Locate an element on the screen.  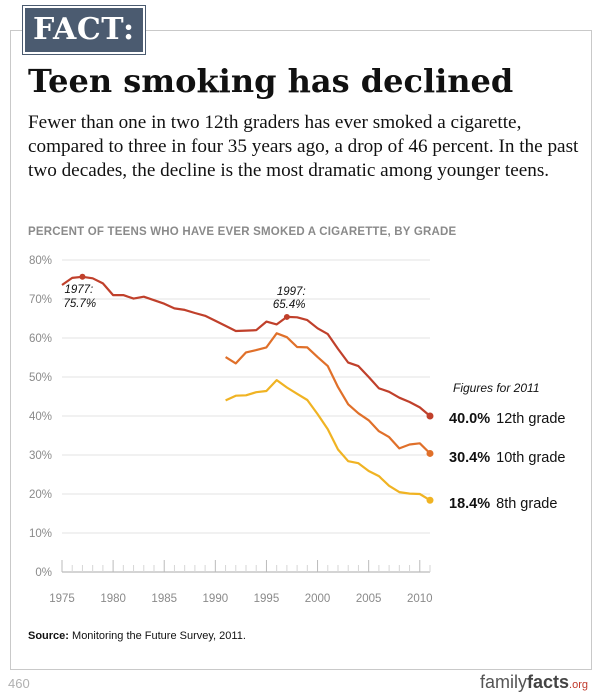
x-tick-label: 1990 is located at coordinates (216, 599).